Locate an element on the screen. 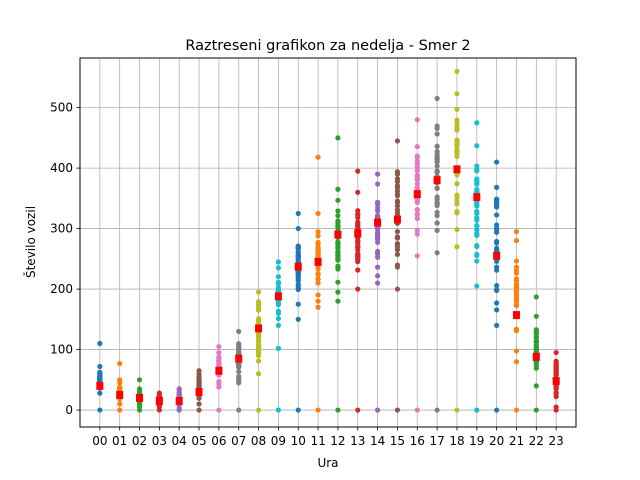 This screenshot has height=480, width=640. x-tick-label: 02 is located at coordinates (139, 441).